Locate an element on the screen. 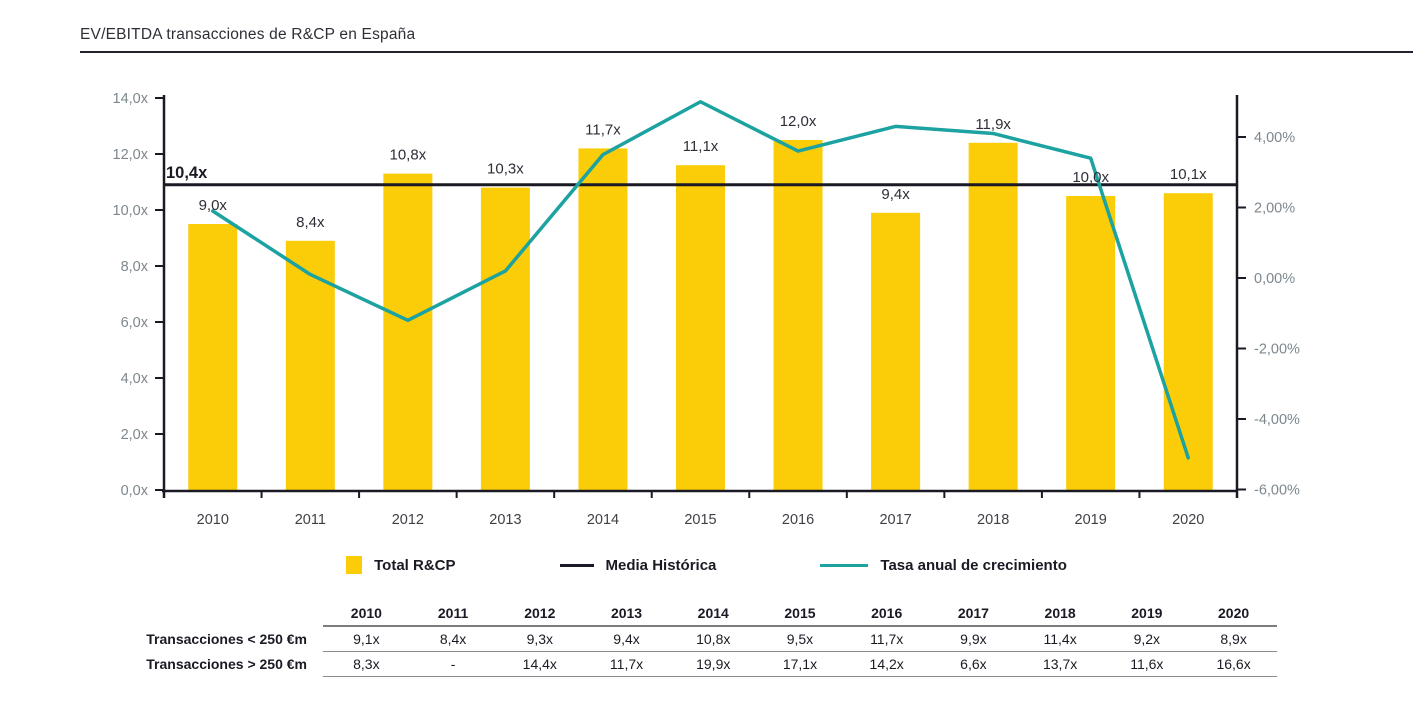  bar-value-label: 10,8x is located at coordinates (408, 155).